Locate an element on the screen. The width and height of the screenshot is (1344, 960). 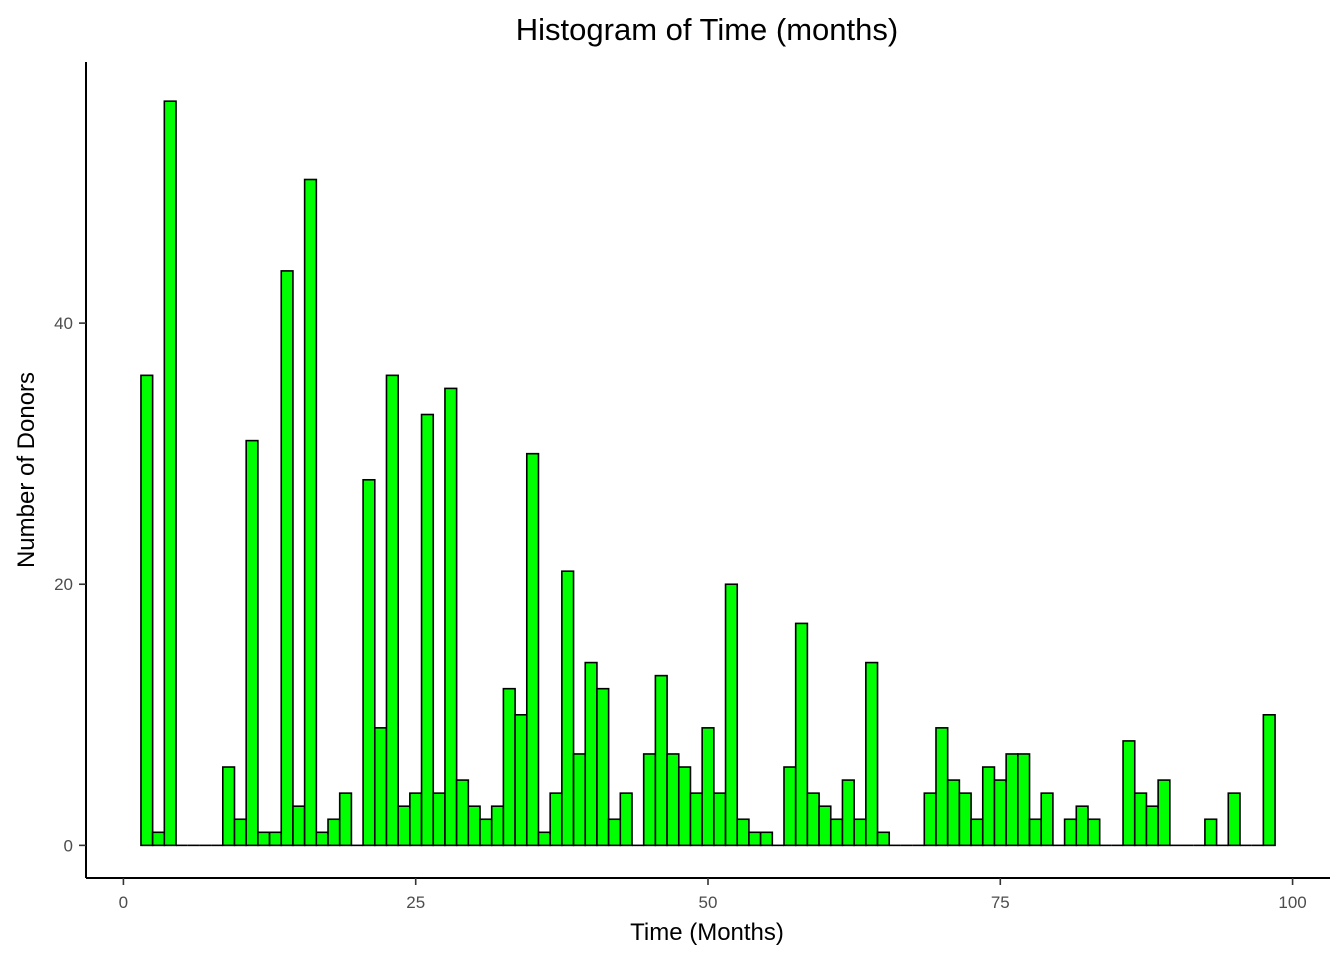
y-tick-label: 40 is located at coordinates (63, 323).